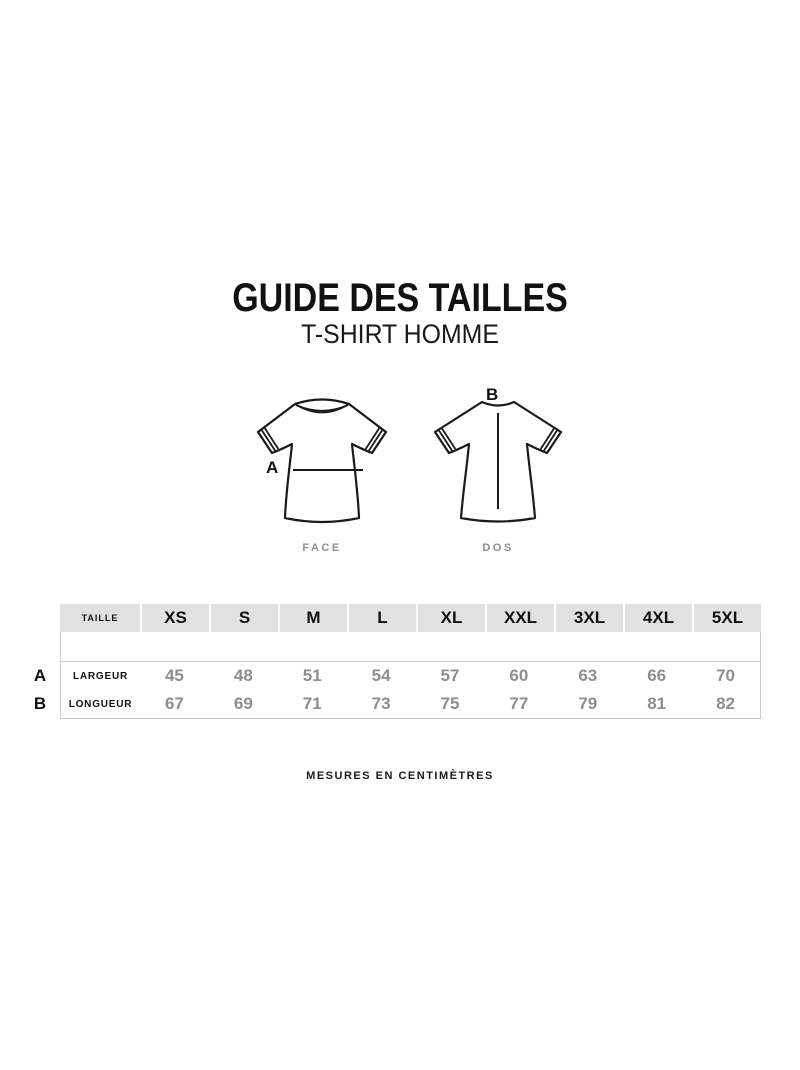 The image size is (800, 1070). I want to click on cell-value: 48, so click(243, 675).